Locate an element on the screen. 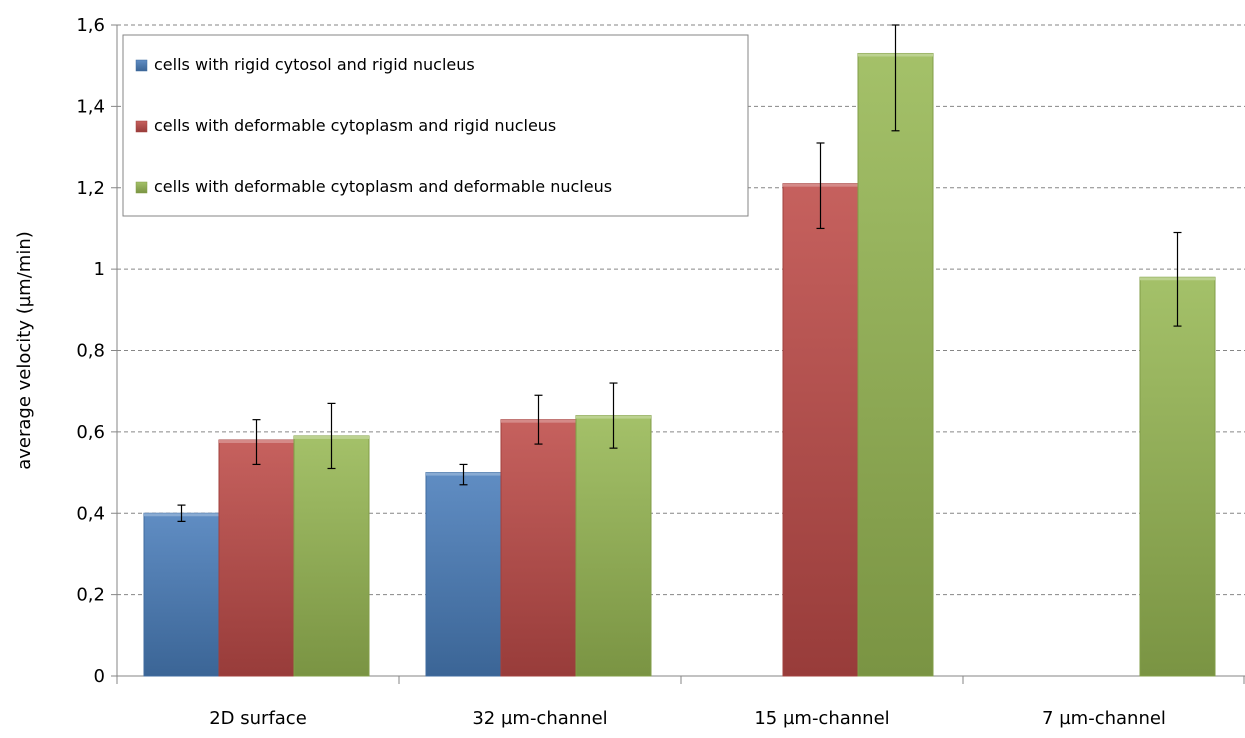  y-tick-label: 0 is located at coordinates (99, 676).